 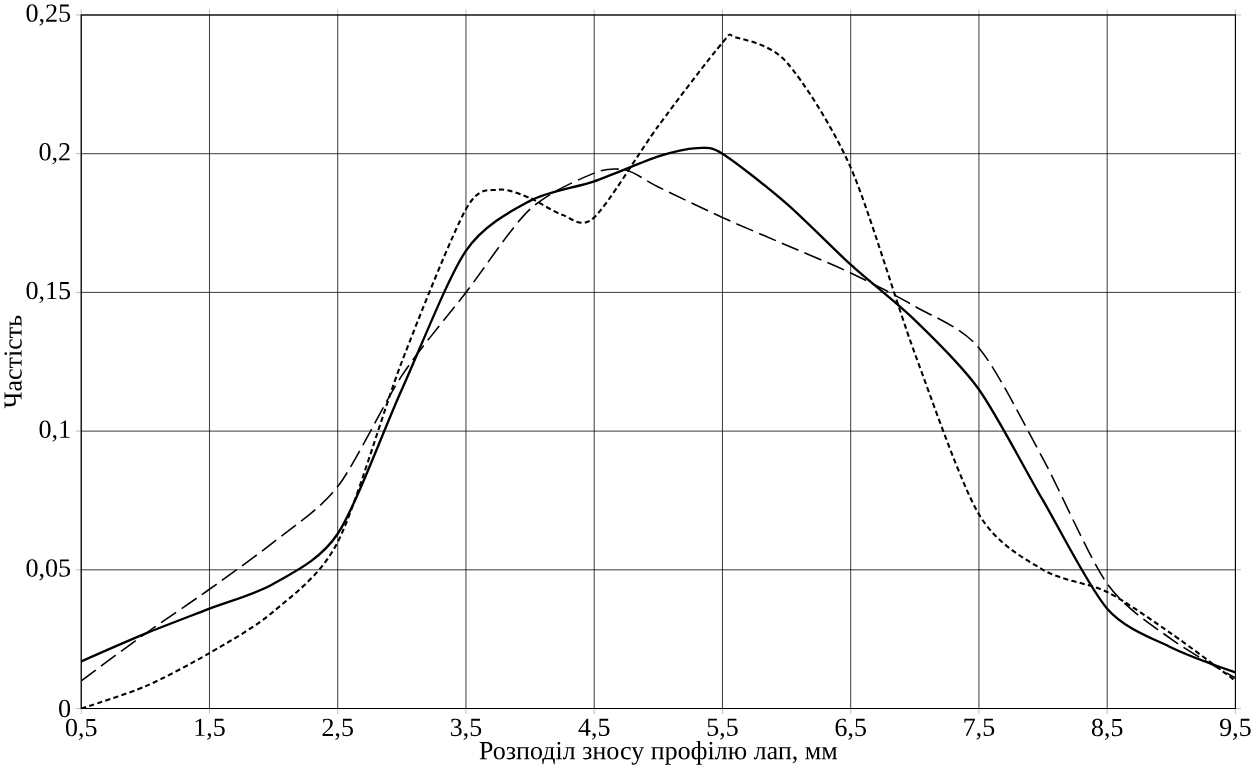 I want to click on y-tick-label: 0,1, so click(x=54, y=431).